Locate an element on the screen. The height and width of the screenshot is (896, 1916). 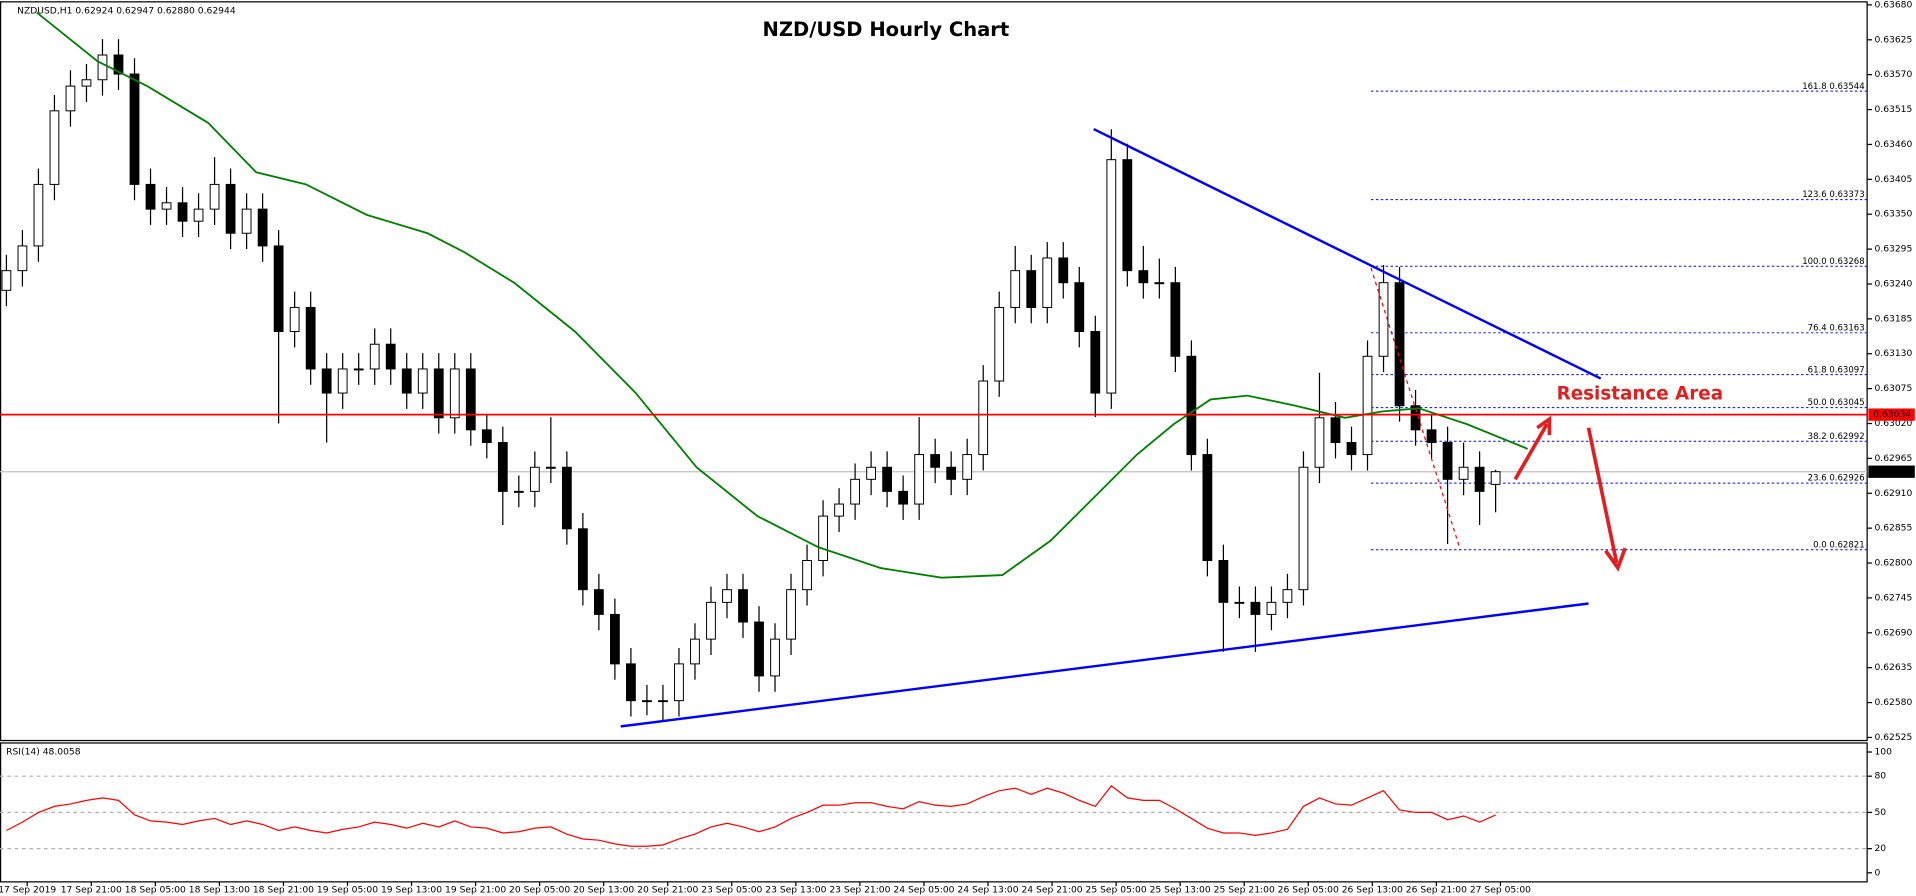
x-tick-label: 26 Sep 05:00 is located at coordinates (1308, 889).